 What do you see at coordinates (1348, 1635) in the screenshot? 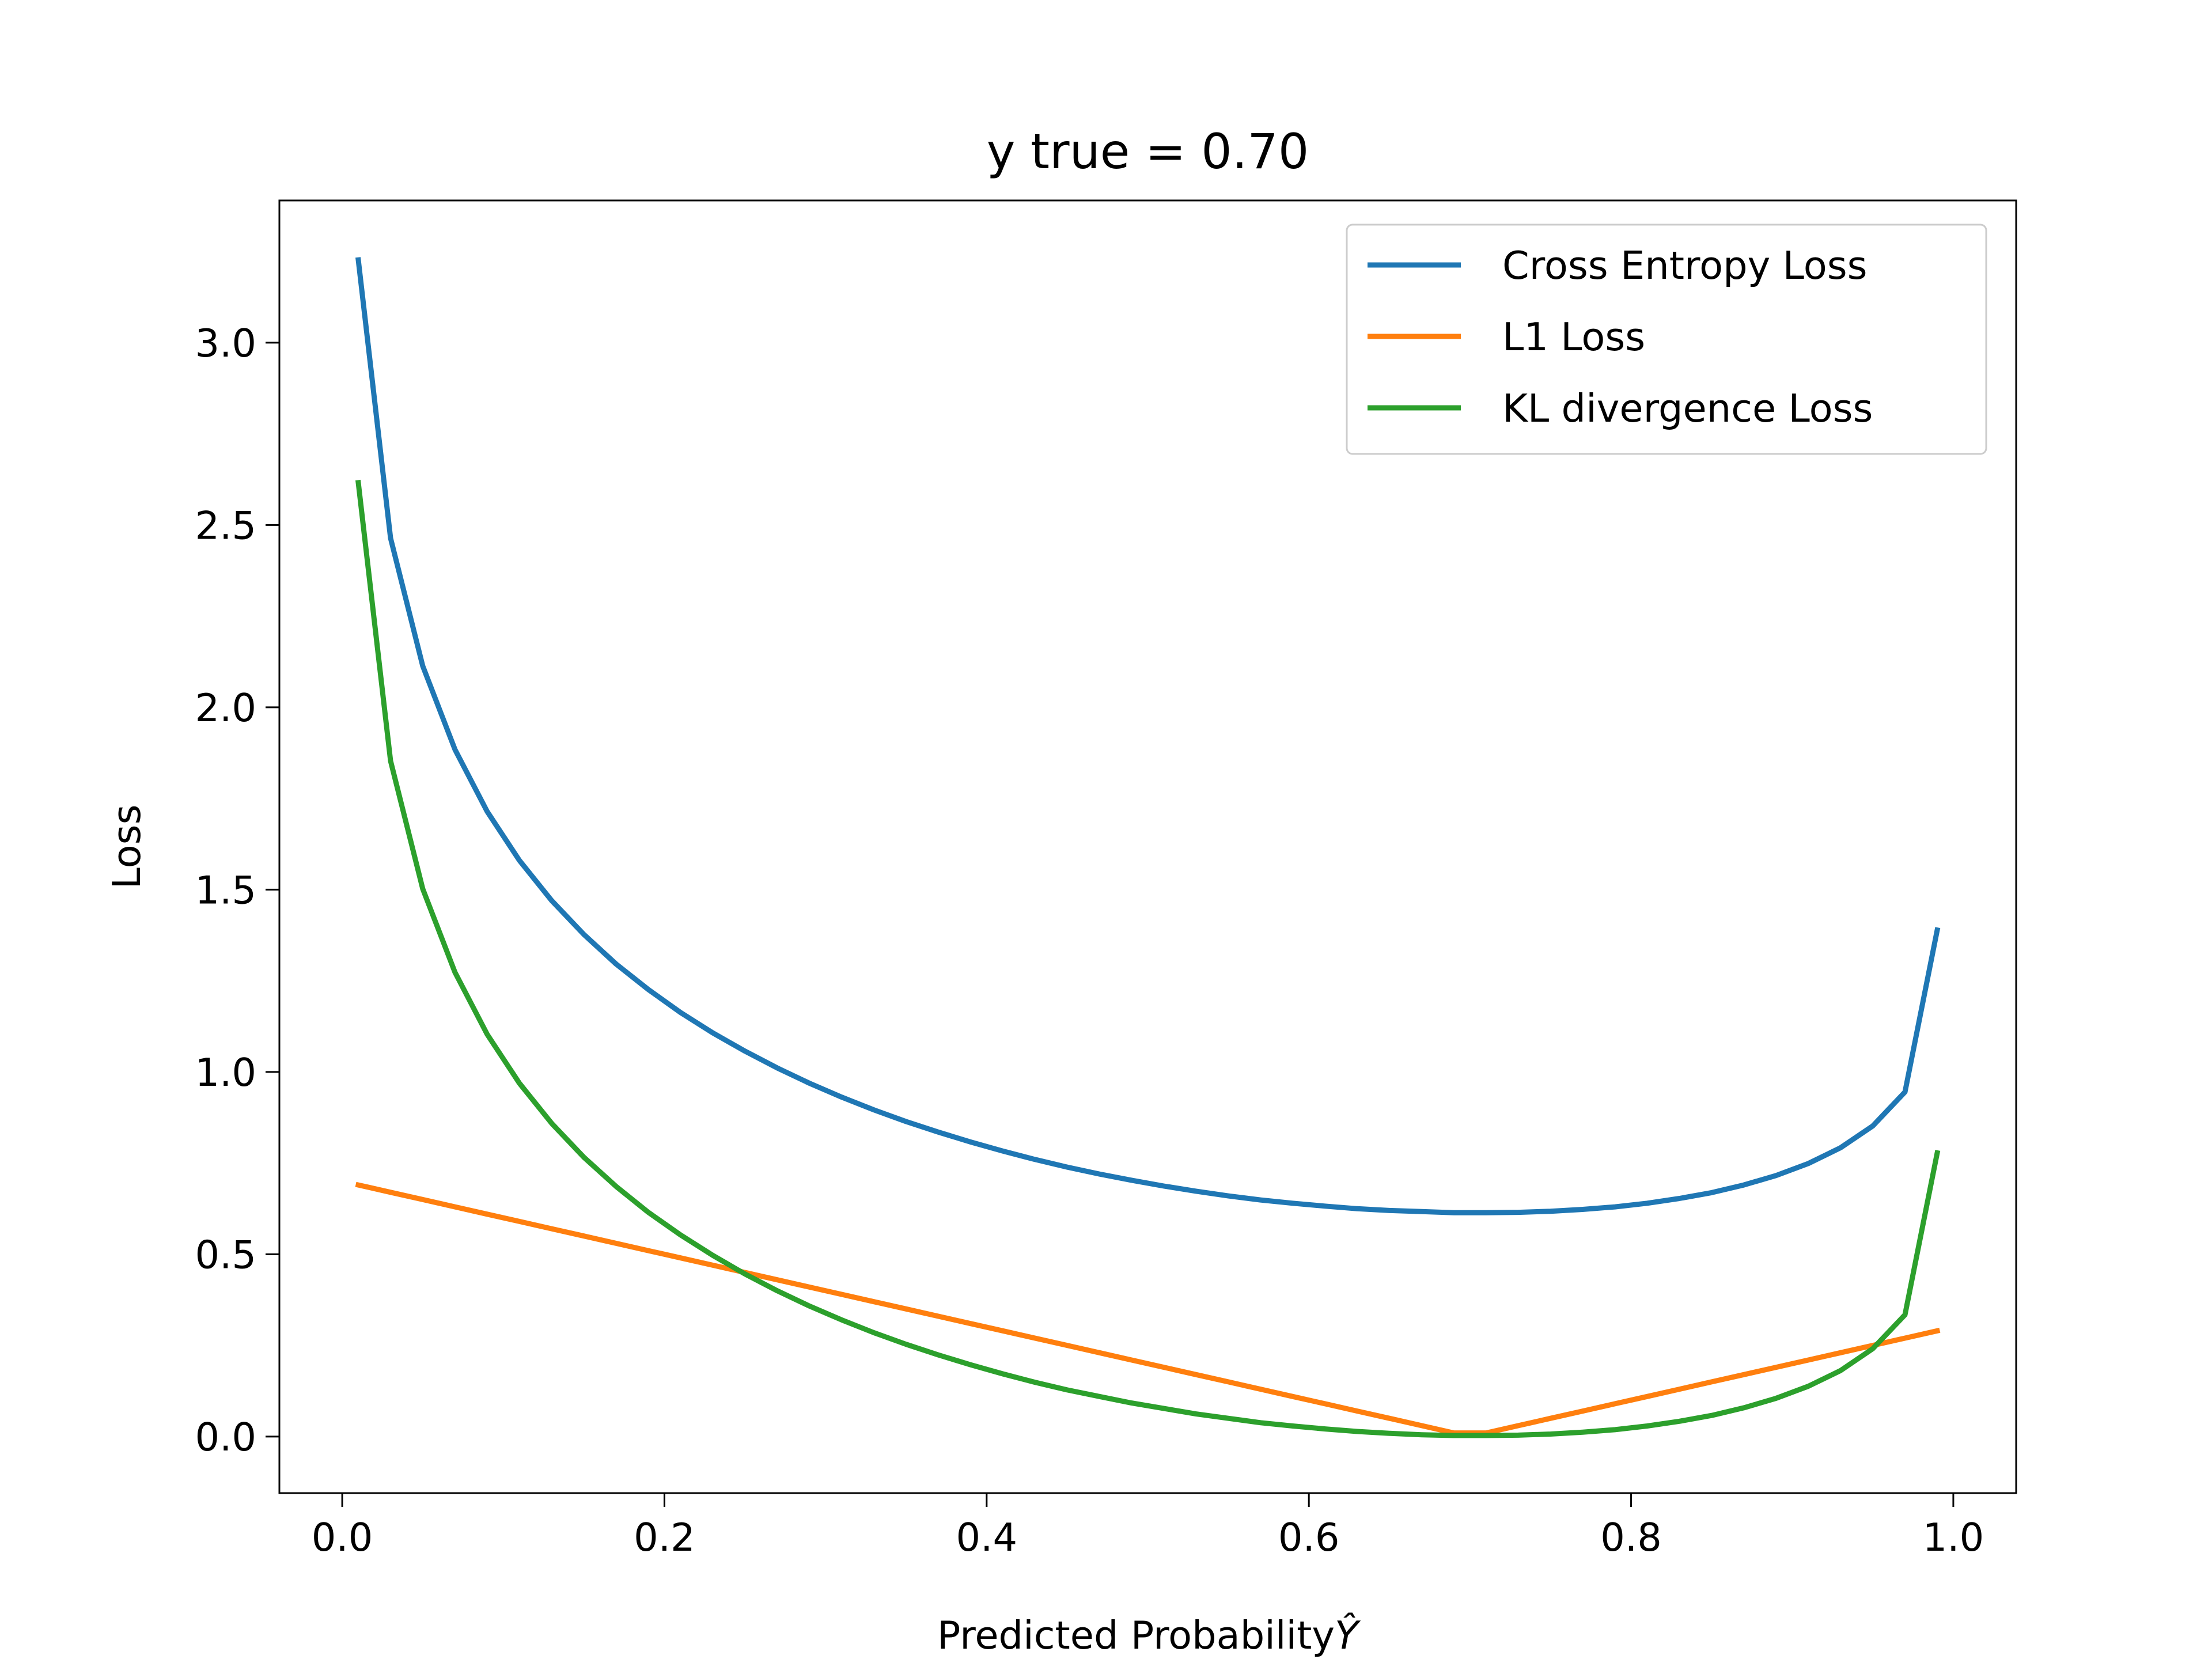
I see `x-axis-title-symbol: Ŷ` at bounding box center [1348, 1635].